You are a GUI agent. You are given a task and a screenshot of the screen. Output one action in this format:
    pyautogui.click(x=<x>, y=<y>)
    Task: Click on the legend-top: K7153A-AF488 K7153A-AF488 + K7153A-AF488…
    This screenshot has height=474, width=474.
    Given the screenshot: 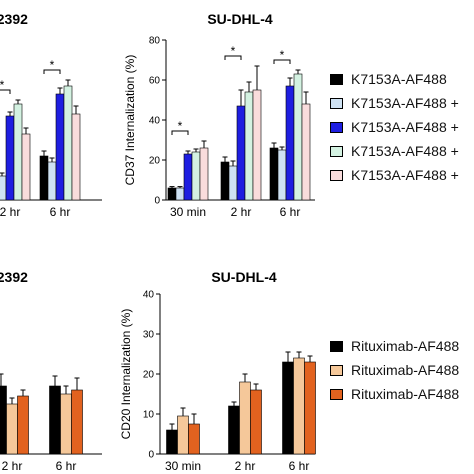 What is the action you would take?
    pyautogui.click(x=402, y=127)
    